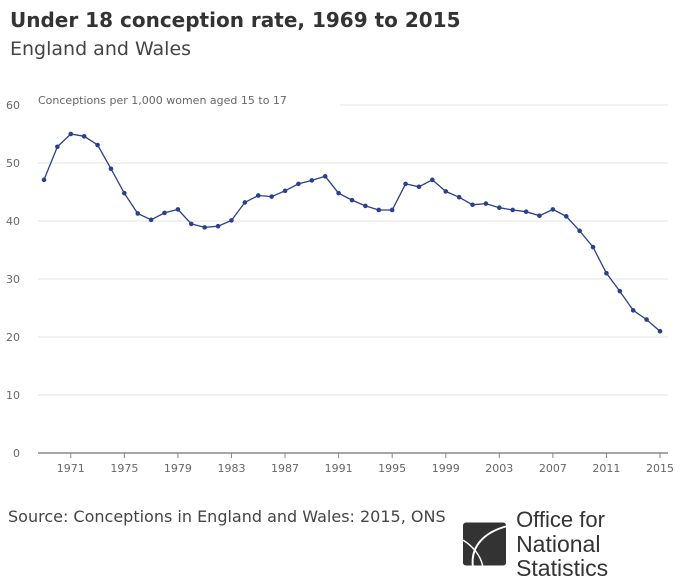  Describe the element at coordinates (285, 468) in the screenshot. I see `x-tick-label: 1987` at that location.